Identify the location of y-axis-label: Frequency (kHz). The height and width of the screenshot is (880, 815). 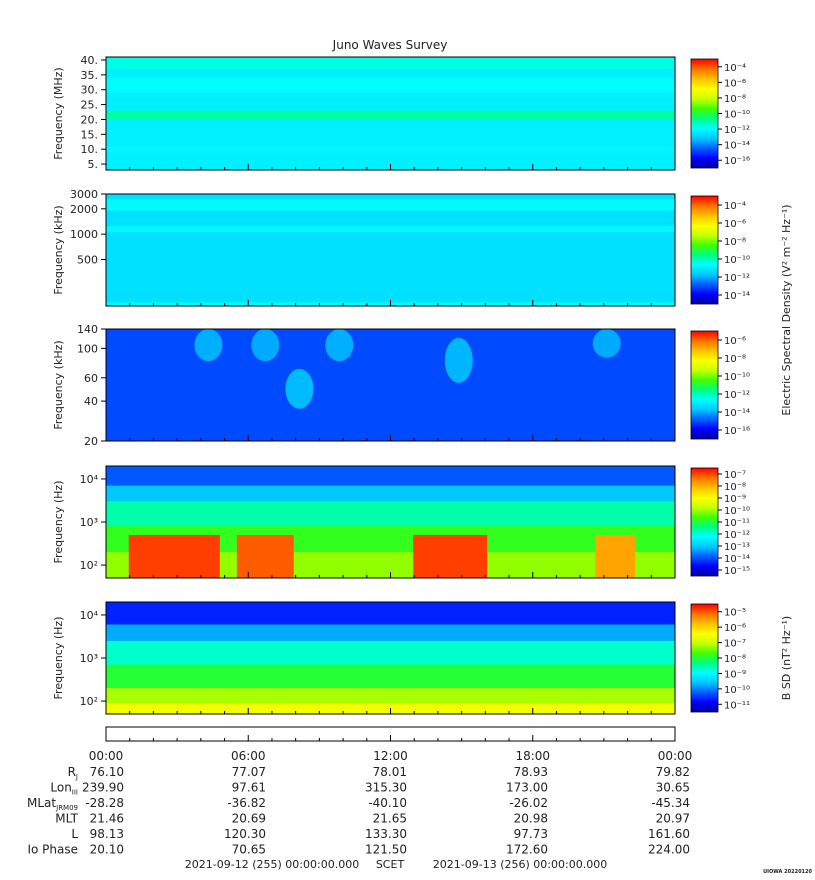
(58, 249).